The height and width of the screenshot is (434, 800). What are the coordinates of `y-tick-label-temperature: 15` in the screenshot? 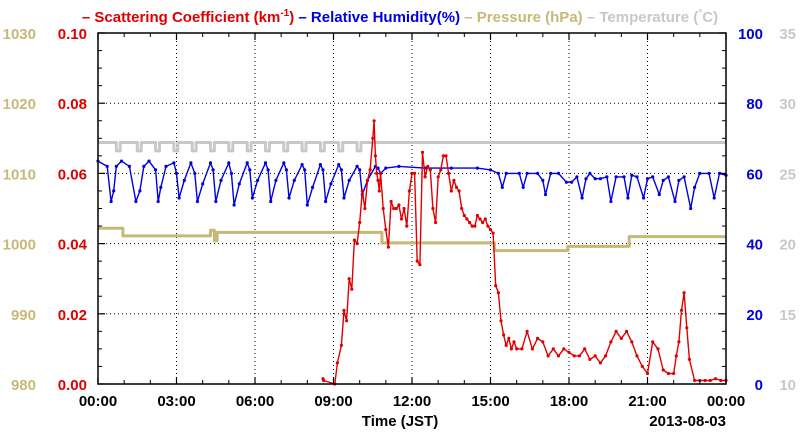 It's located at (787, 315).